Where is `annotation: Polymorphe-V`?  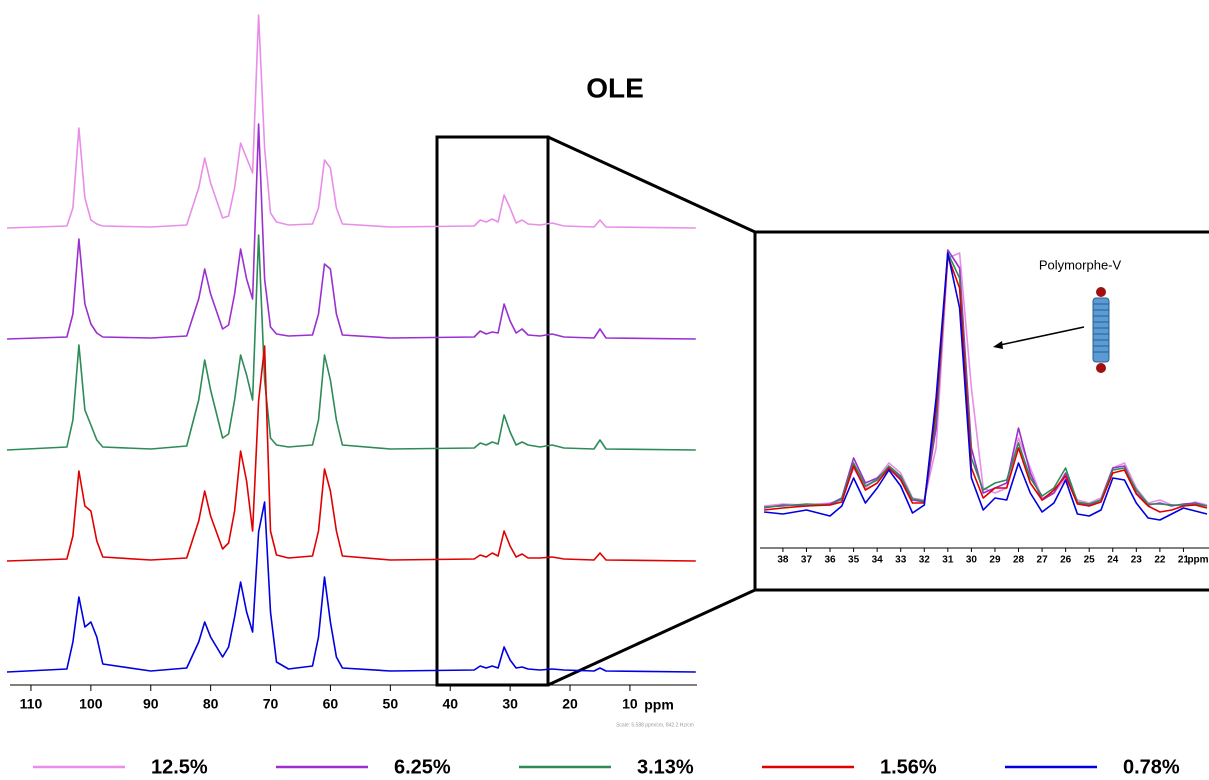
annotation: Polymorphe-V is located at coordinates (1080, 264).